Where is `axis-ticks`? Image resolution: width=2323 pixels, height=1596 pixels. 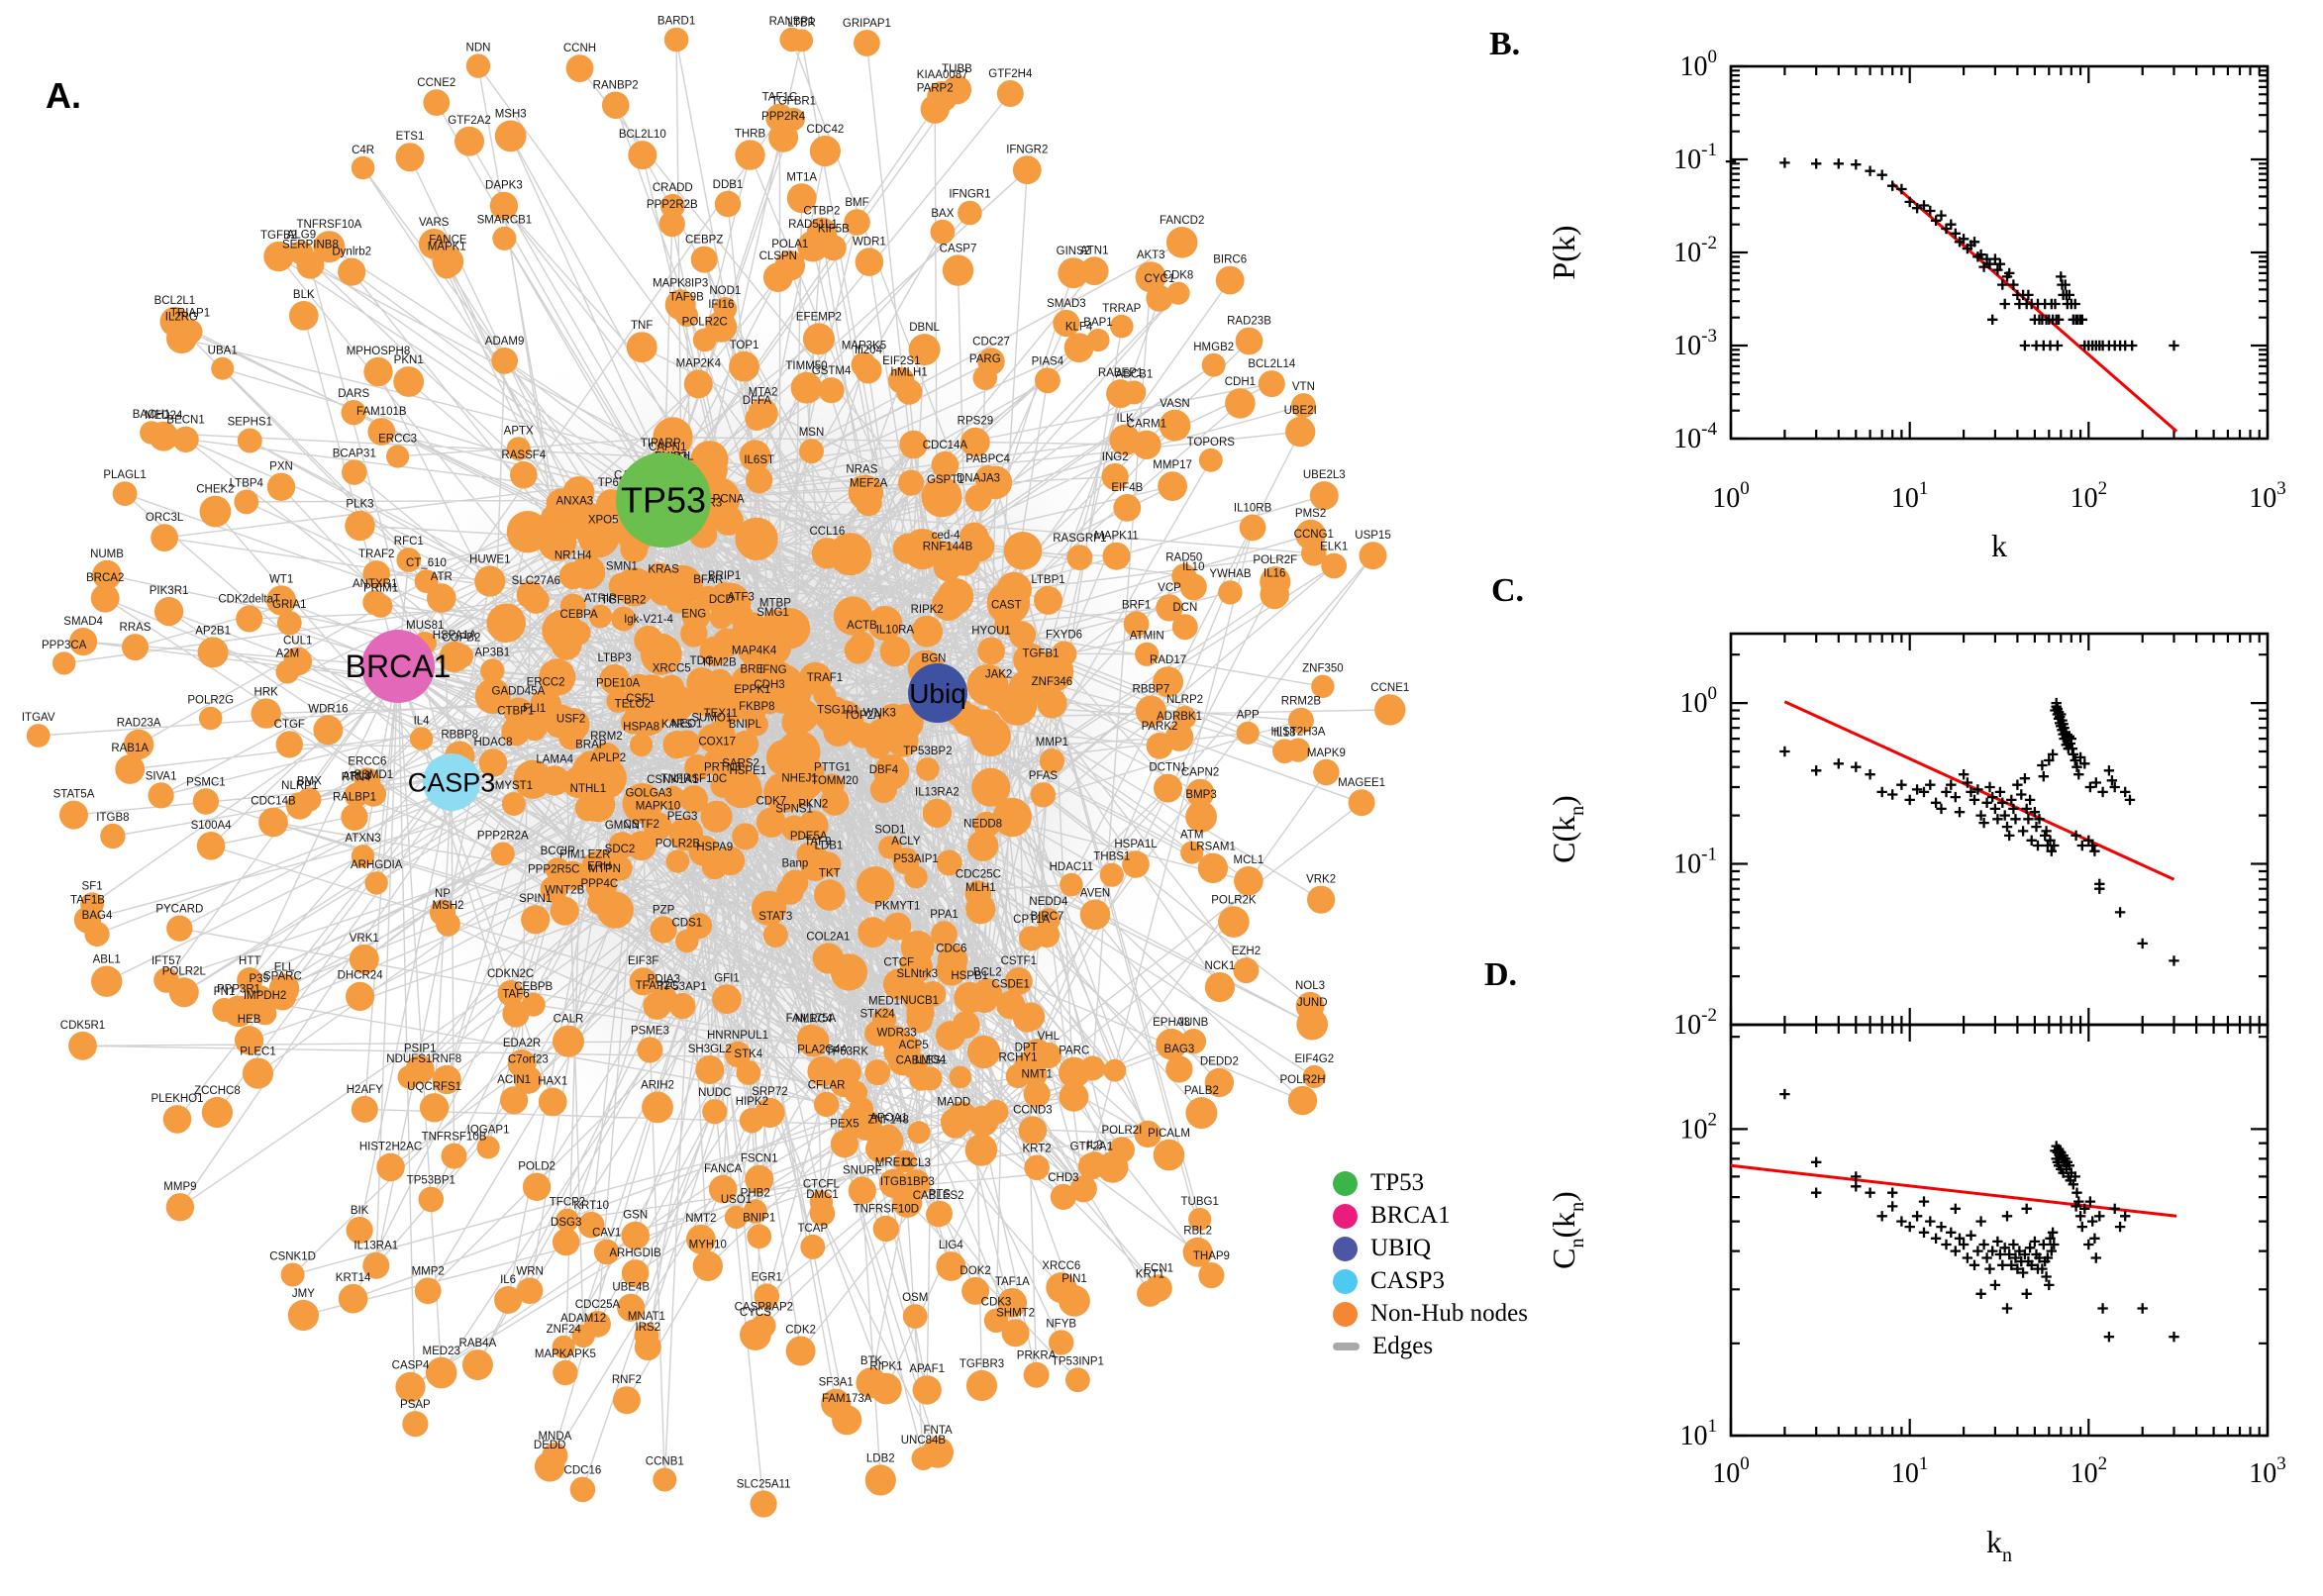
axis-ticks is located at coordinates (2000, 830).